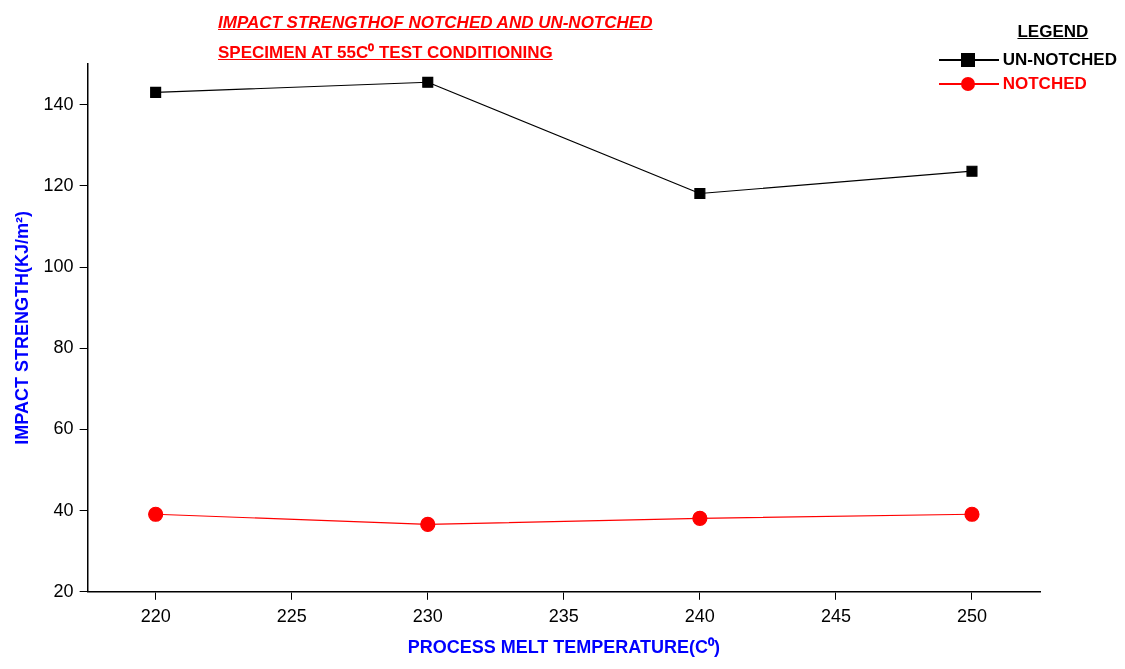  What do you see at coordinates (63, 590) in the screenshot?
I see `y-tick-label: 20` at bounding box center [63, 590].